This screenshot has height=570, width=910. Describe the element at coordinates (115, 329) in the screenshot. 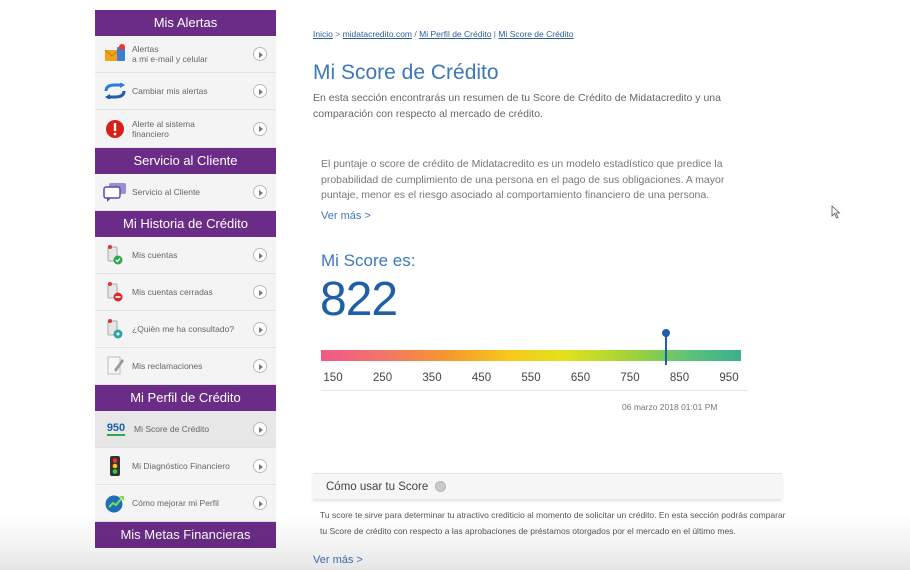

I see `consulted-by-icon` at that location.